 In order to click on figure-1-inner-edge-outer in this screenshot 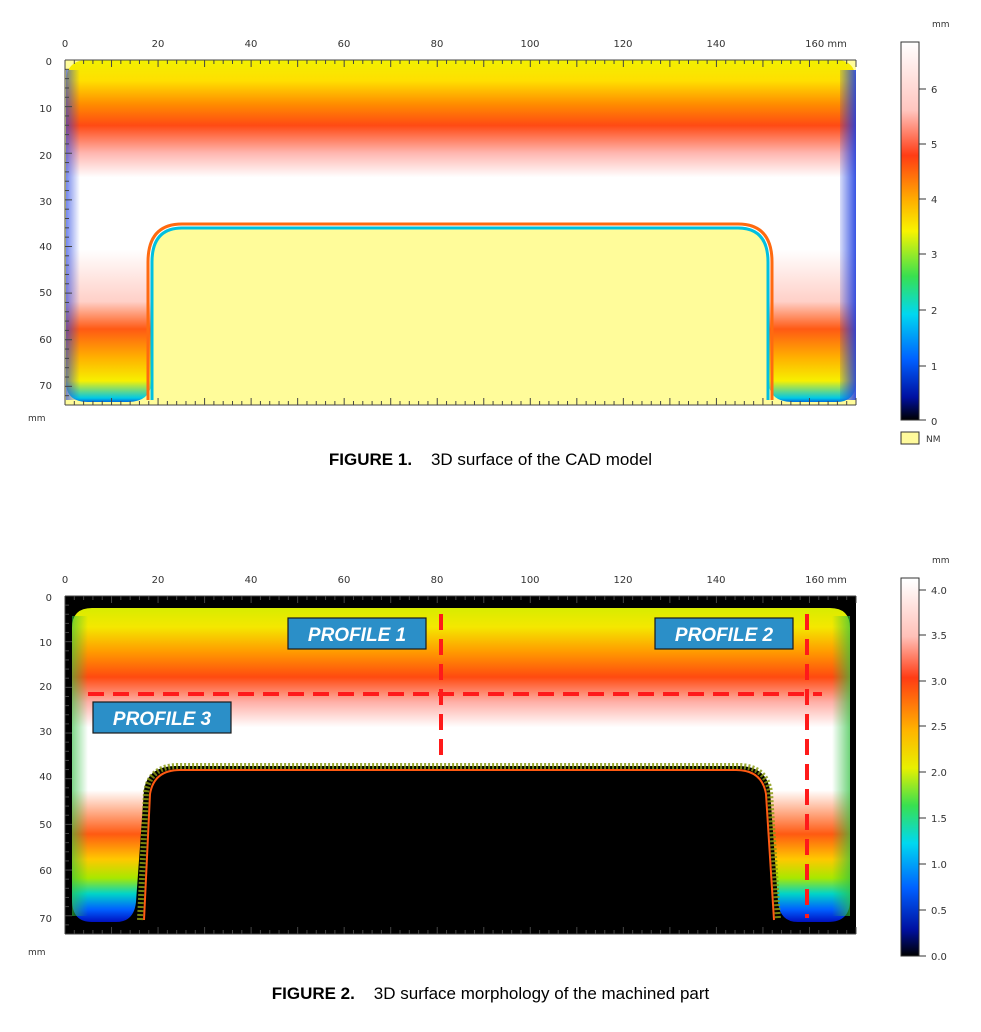, I will do `click(460, 311)`.